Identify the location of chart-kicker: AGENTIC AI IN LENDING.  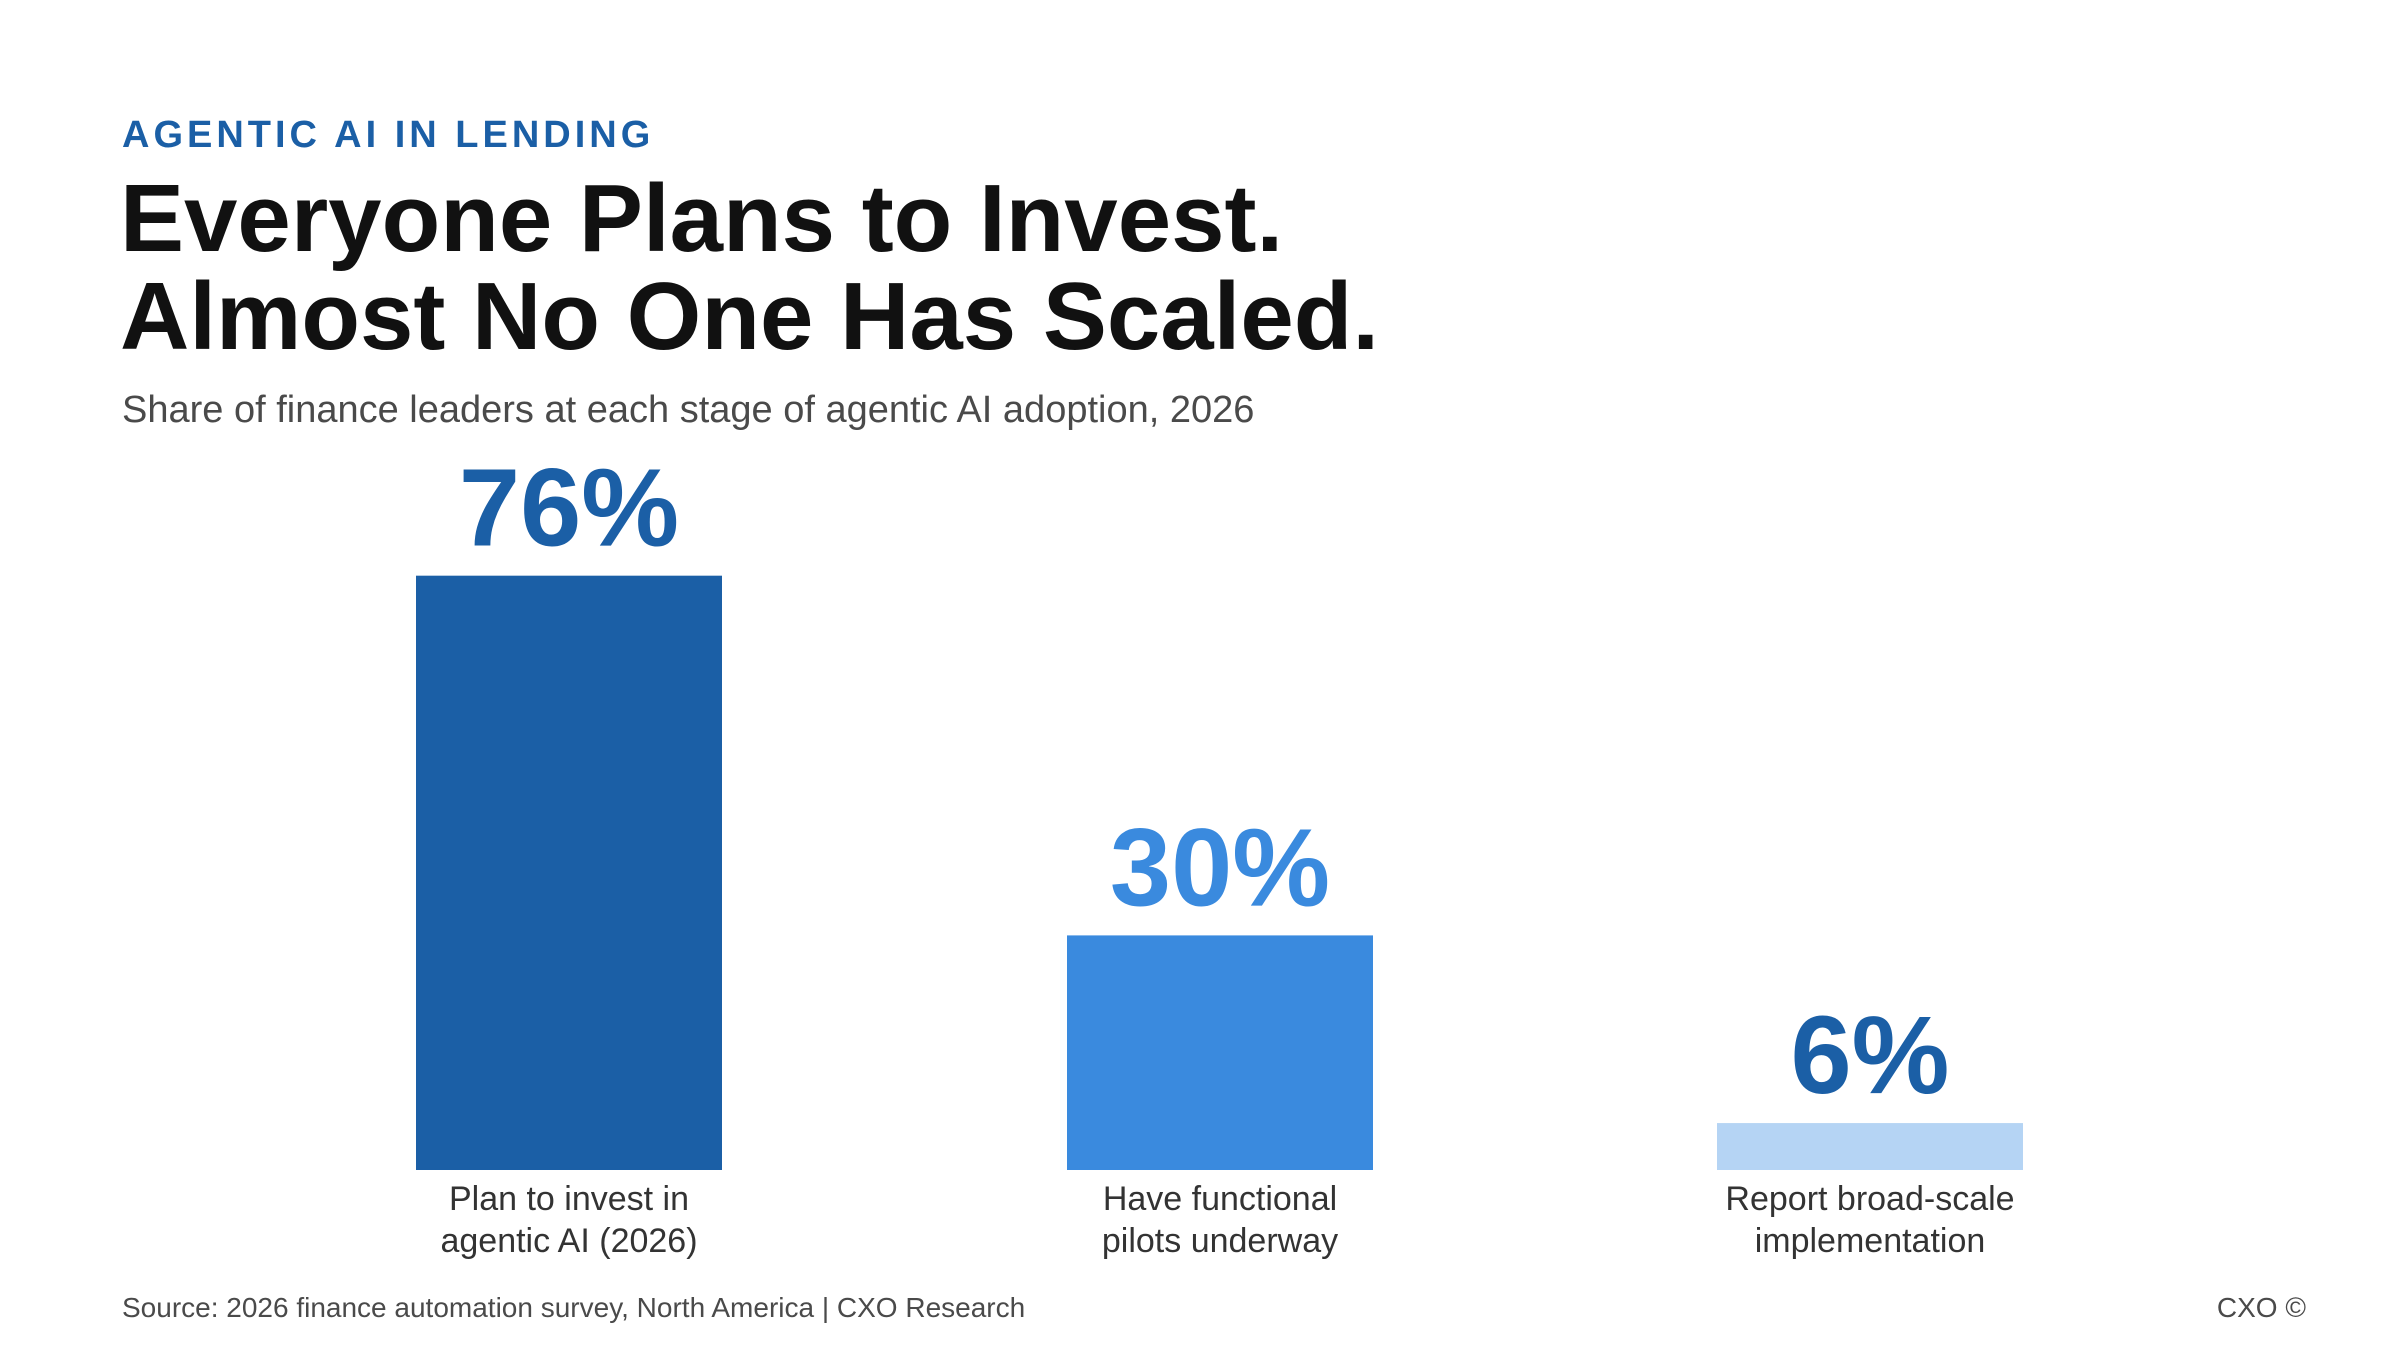
(388, 135).